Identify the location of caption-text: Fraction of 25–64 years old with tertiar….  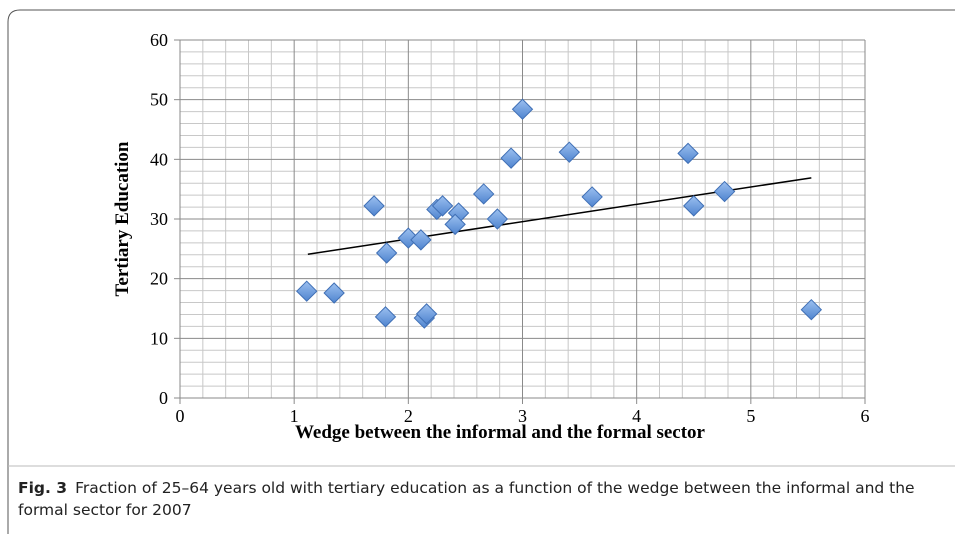
(466, 499).